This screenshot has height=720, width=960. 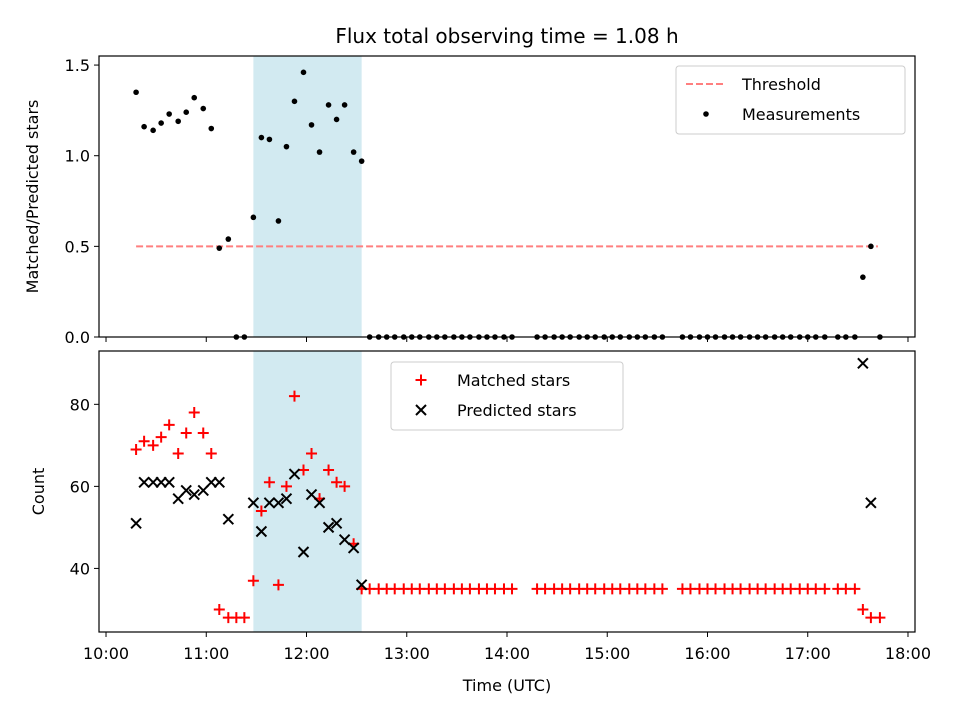 I want to click on x-tick-label: 18:00, so click(x=908, y=653).